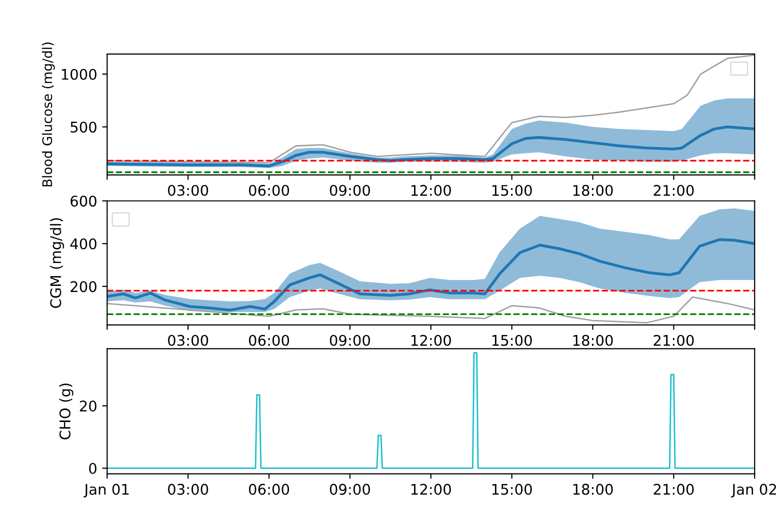 The height and width of the screenshot is (530, 782). I want to click on y-tick-label: 20, so click(88, 406).